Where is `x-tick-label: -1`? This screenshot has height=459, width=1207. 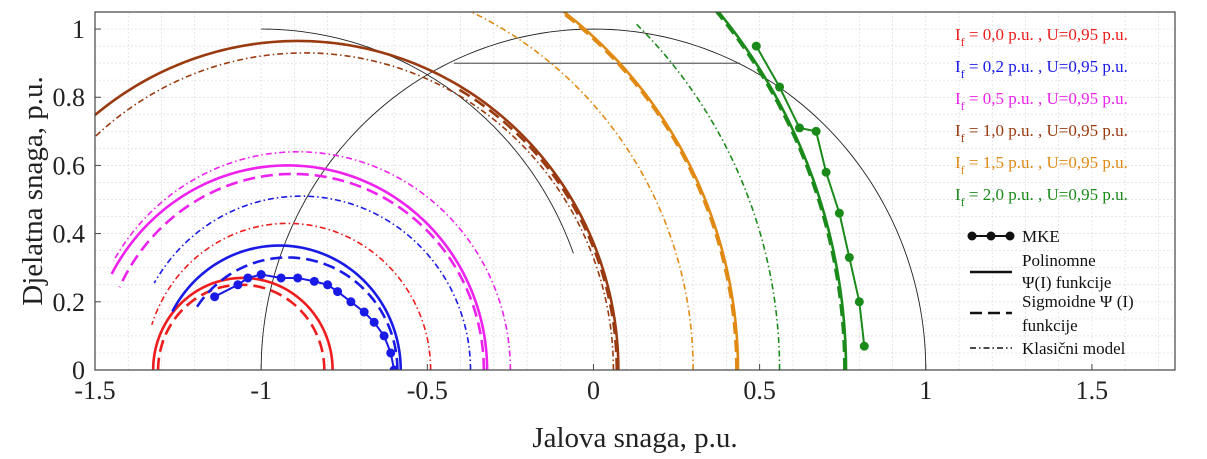
x-tick-label: -1 is located at coordinates (261, 390).